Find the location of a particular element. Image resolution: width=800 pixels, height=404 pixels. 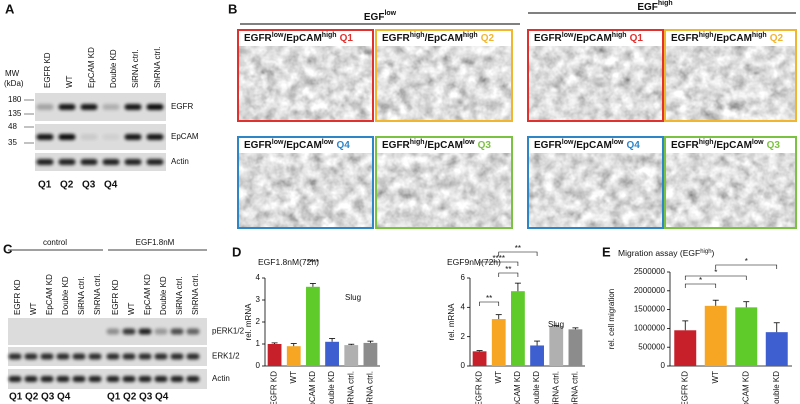

significance: ** is located at coordinates (508, 269).